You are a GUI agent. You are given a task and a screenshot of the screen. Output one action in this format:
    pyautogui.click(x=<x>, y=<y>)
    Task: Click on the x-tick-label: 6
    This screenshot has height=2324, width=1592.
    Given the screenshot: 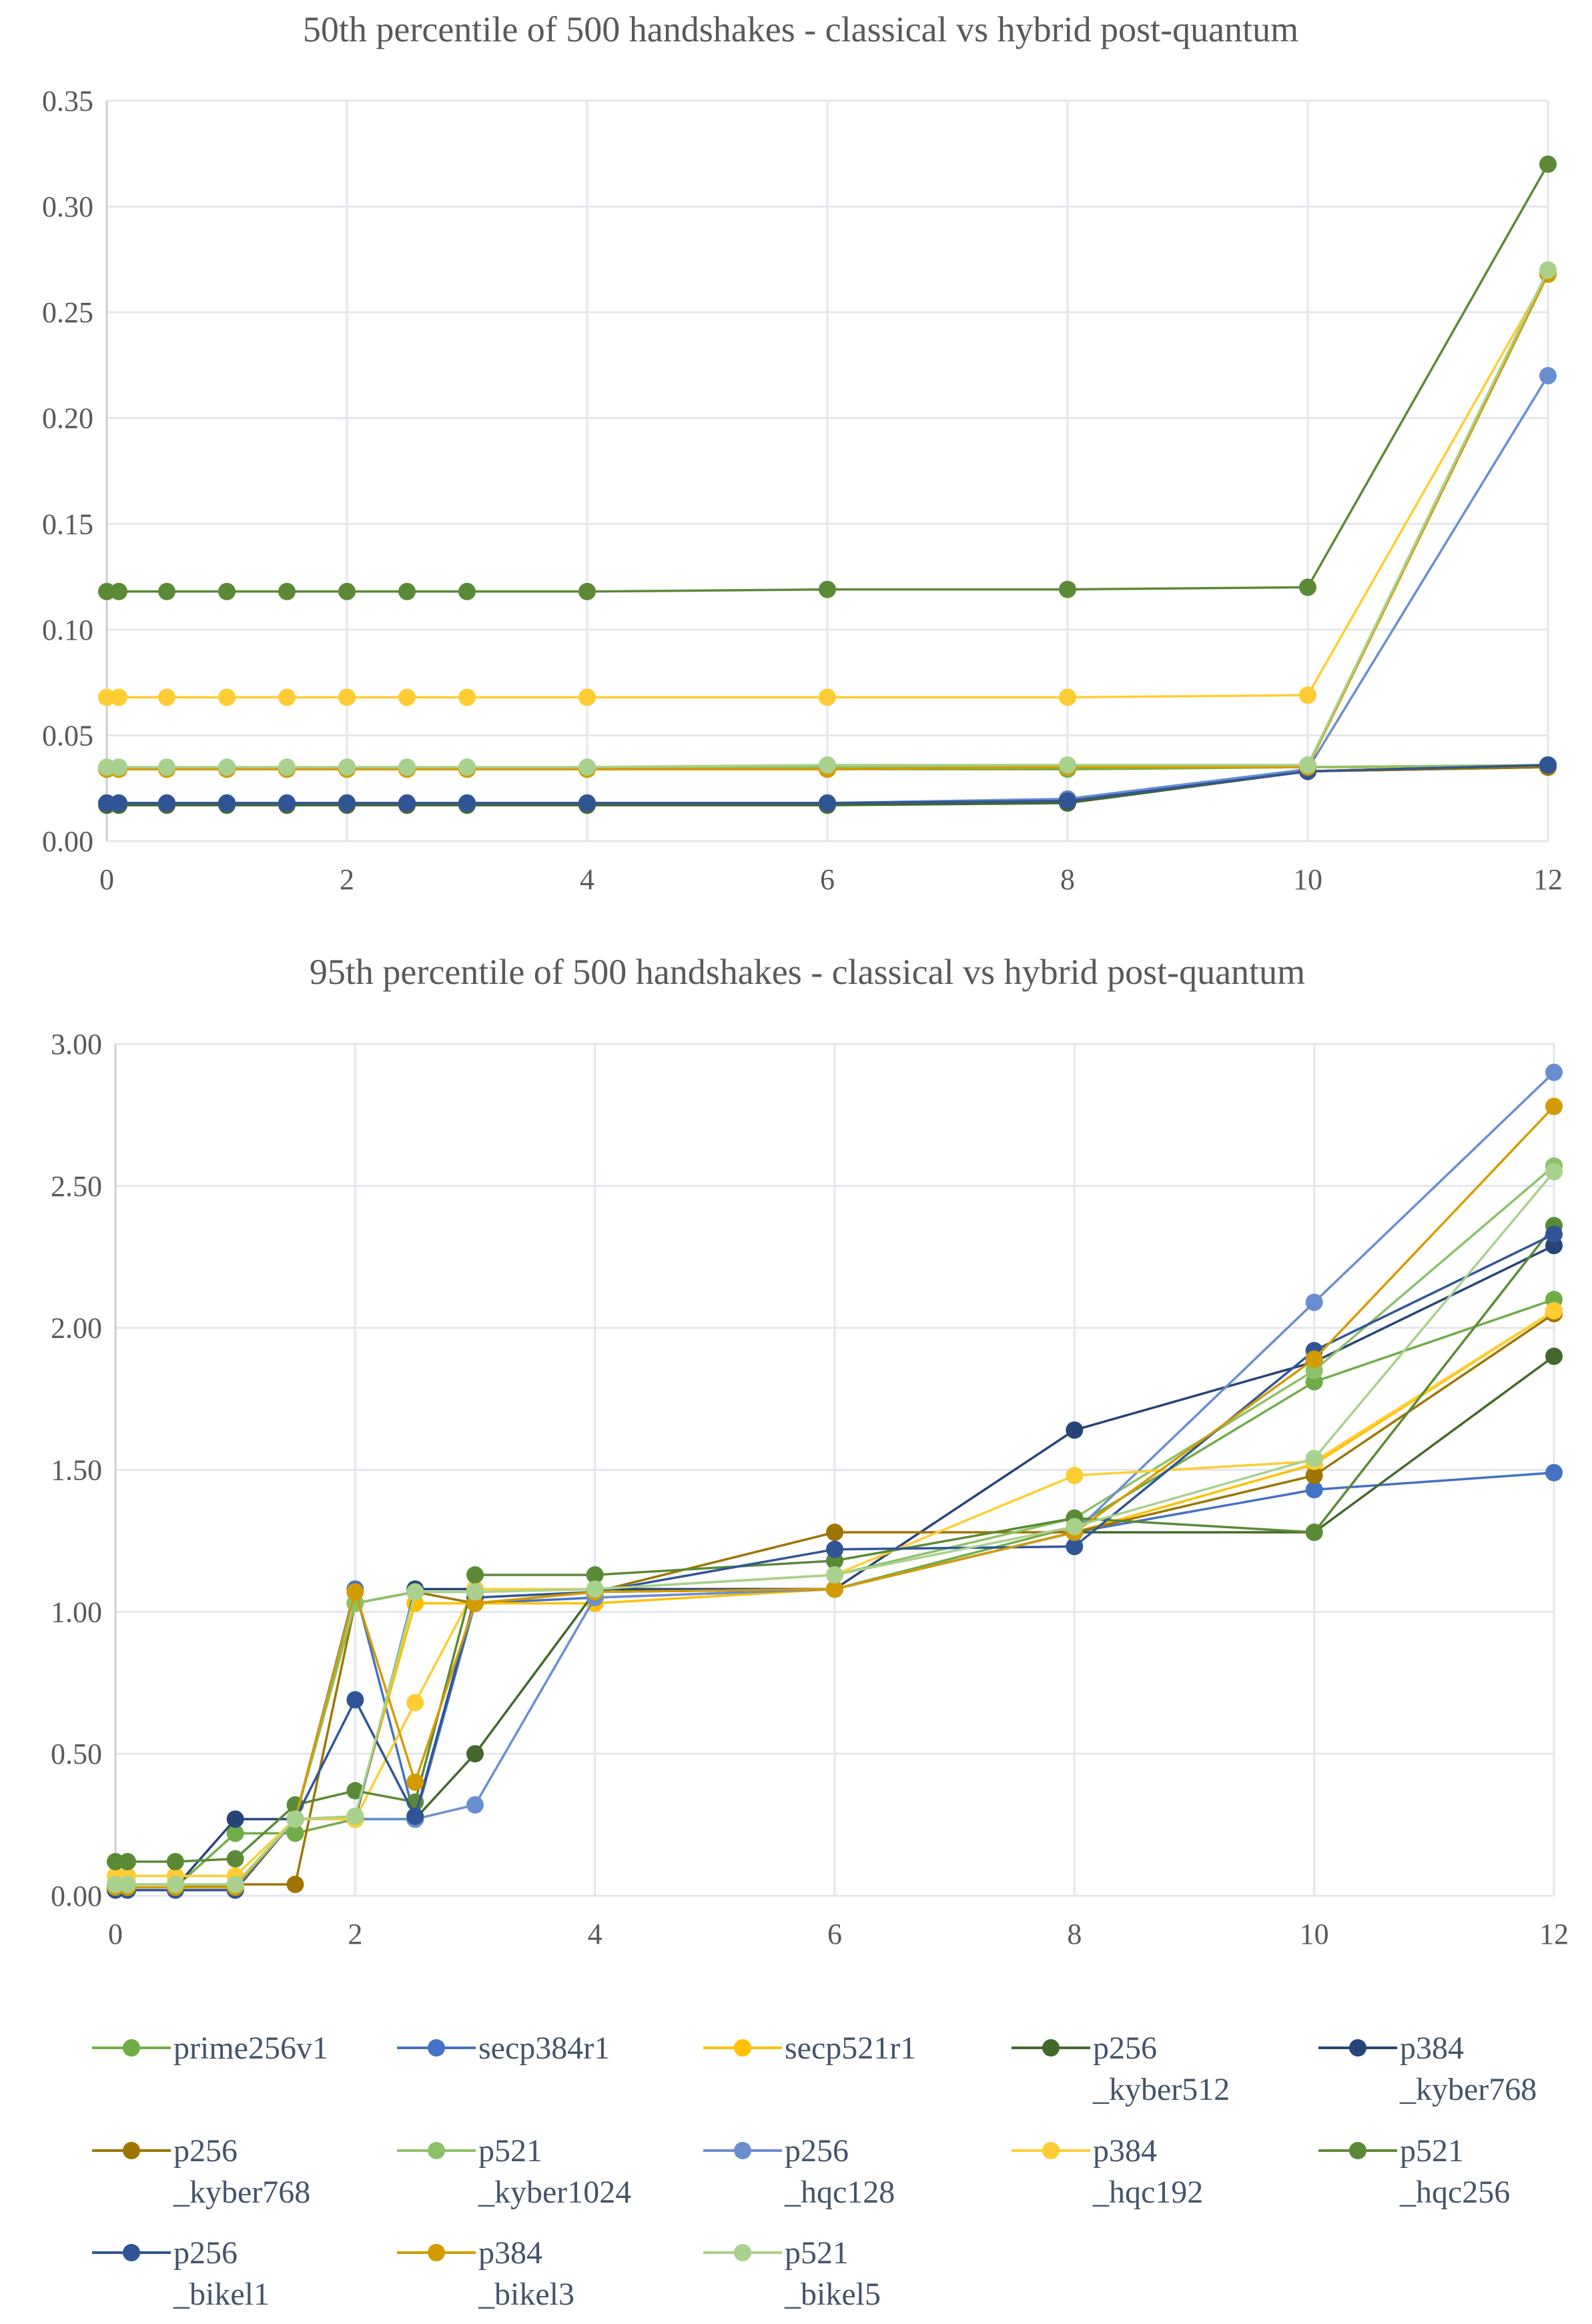 What is the action you would take?
    pyautogui.click(x=827, y=880)
    